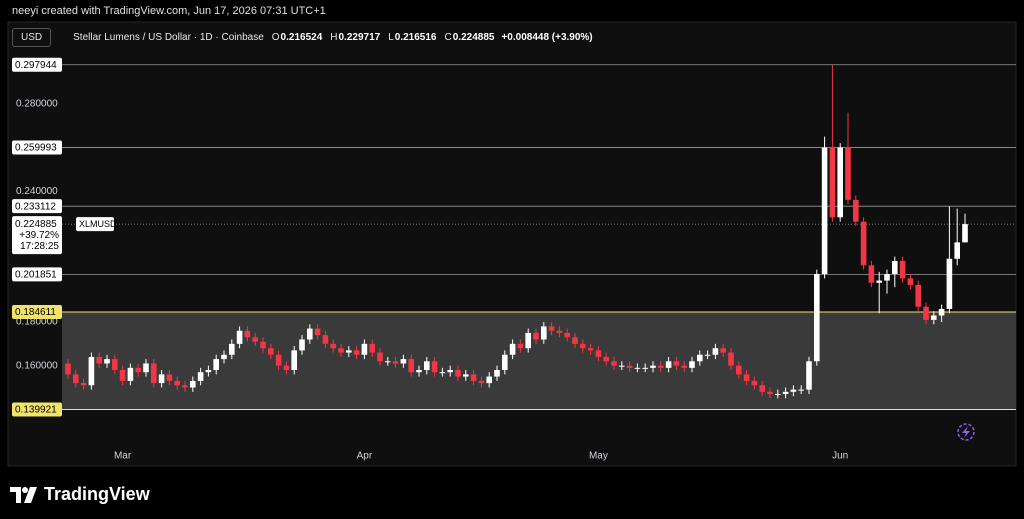 The height and width of the screenshot is (519, 1024). I want to click on ohlc-value: 0.216516, so click(415, 37).